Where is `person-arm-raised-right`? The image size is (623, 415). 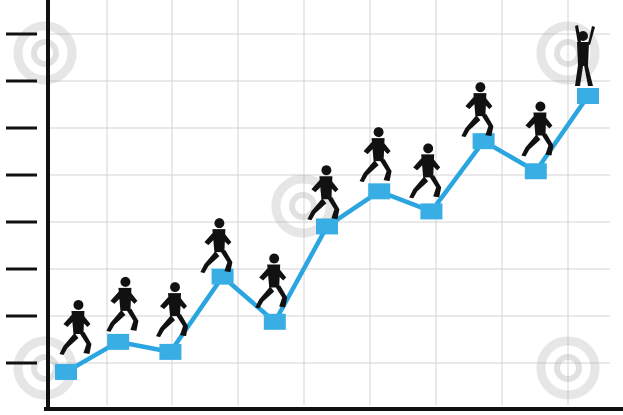 person-arm-raised-right is located at coordinates (591, 35).